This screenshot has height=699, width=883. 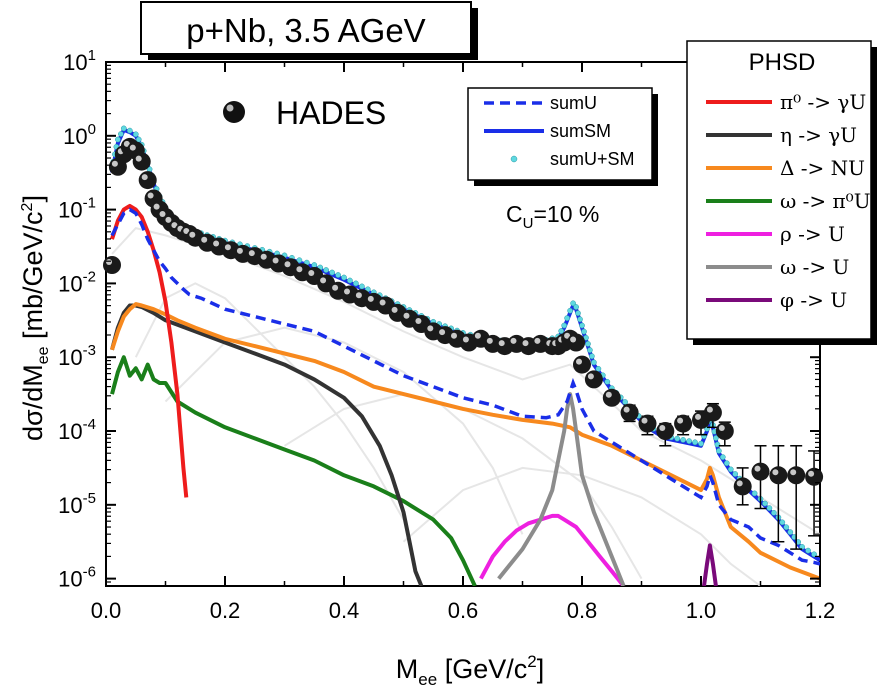 What do you see at coordinates (77, 430) in the screenshot?
I see `y-tick-label: 10⁻⁴` at bounding box center [77, 430].